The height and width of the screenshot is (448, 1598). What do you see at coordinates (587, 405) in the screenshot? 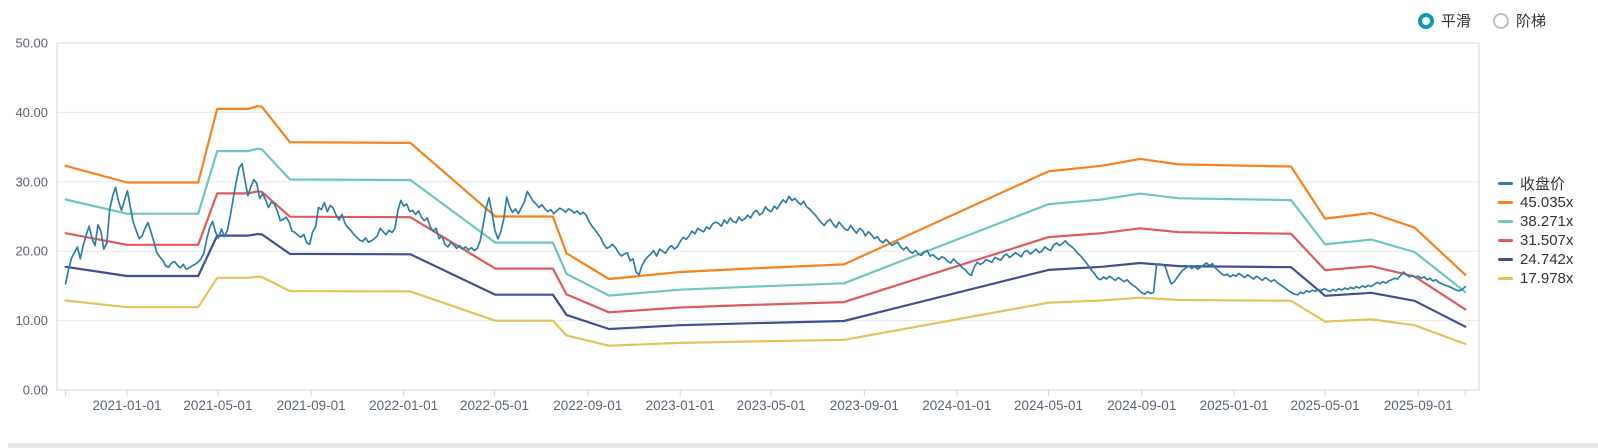
I see `x-axis-label: 2022-09-01` at bounding box center [587, 405].